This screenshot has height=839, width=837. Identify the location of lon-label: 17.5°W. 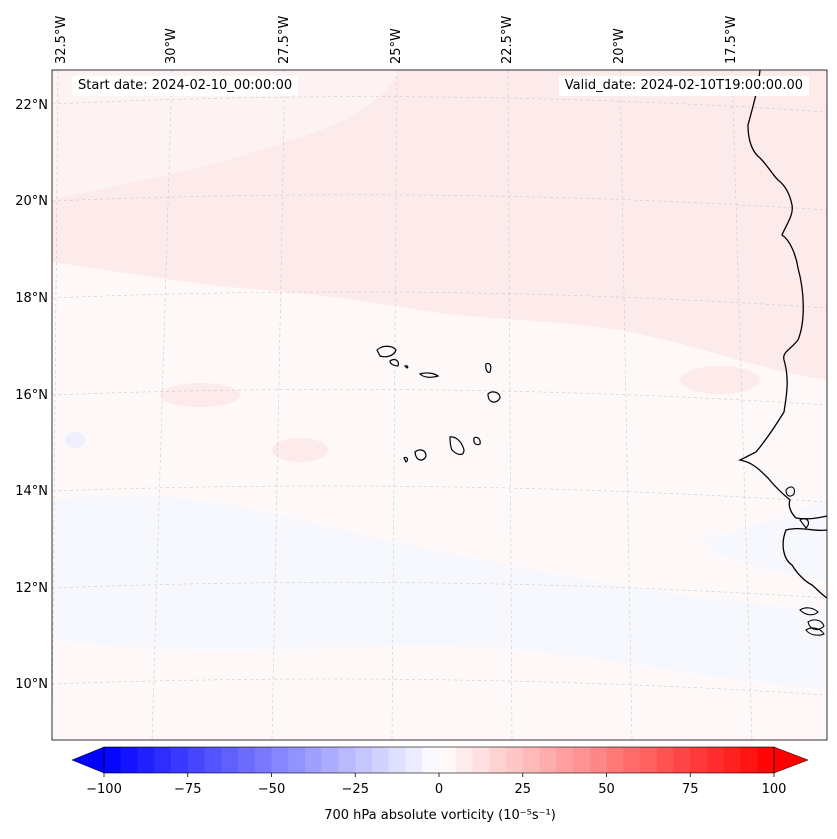
(731, 39).